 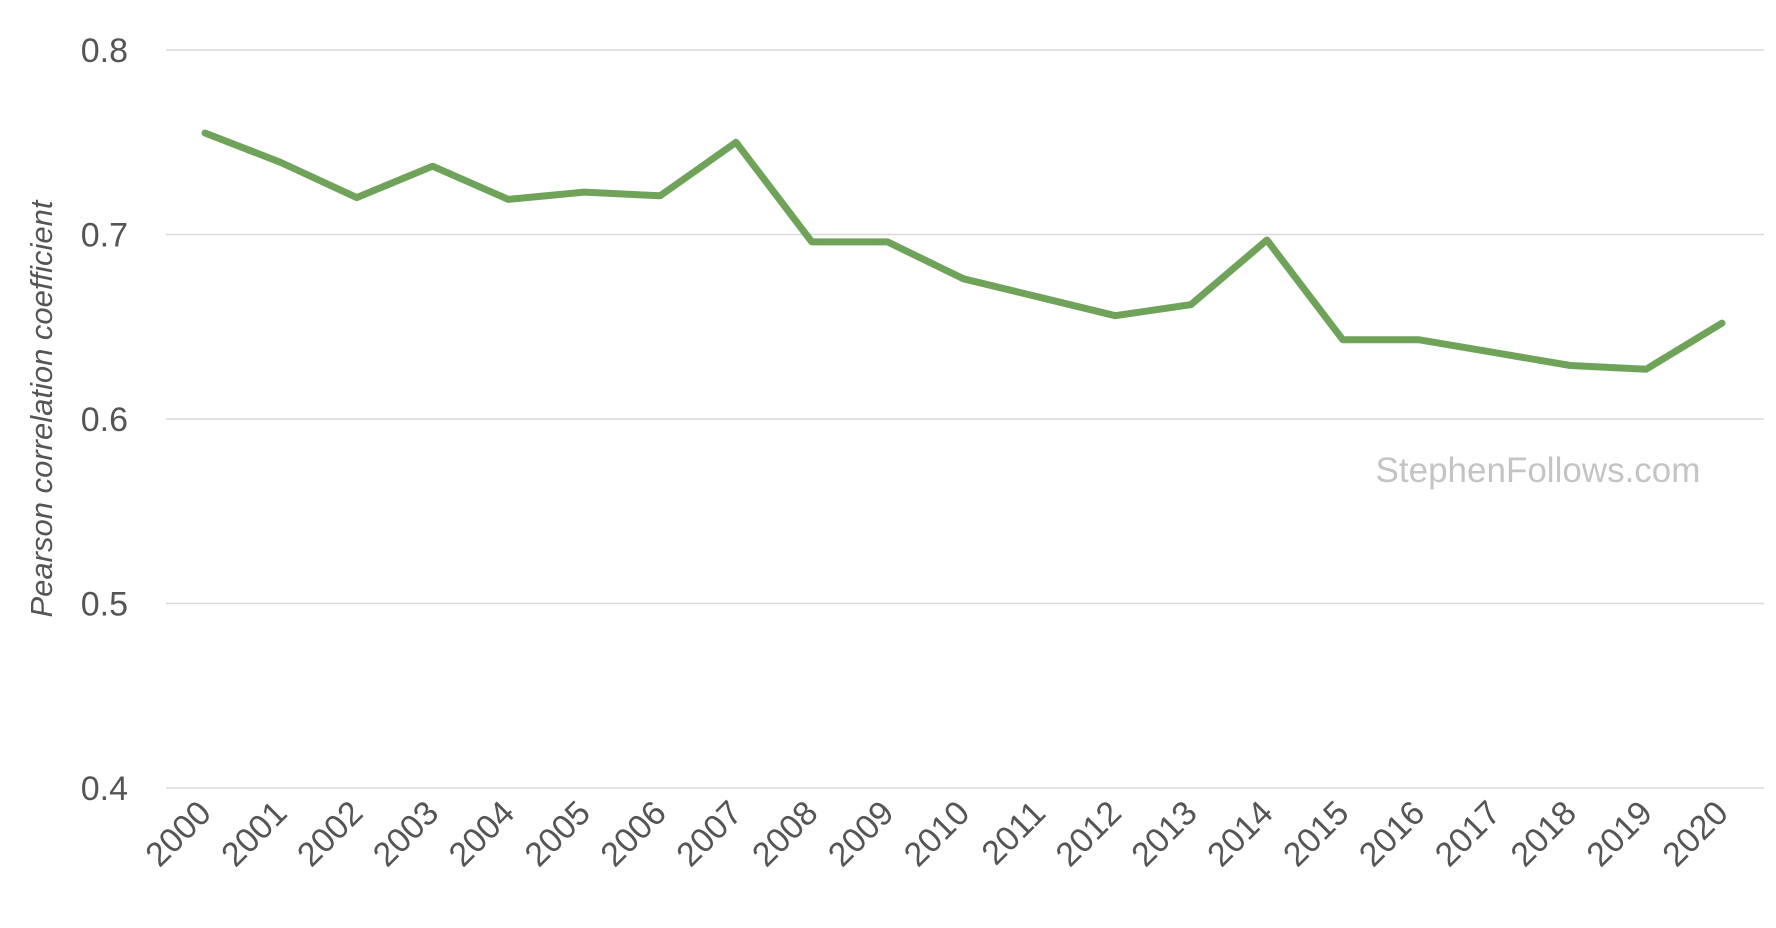 What do you see at coordinates (709, 834) in the screenshot?
I see `x-tick-label: 2007` at bounding box center [709, 834].